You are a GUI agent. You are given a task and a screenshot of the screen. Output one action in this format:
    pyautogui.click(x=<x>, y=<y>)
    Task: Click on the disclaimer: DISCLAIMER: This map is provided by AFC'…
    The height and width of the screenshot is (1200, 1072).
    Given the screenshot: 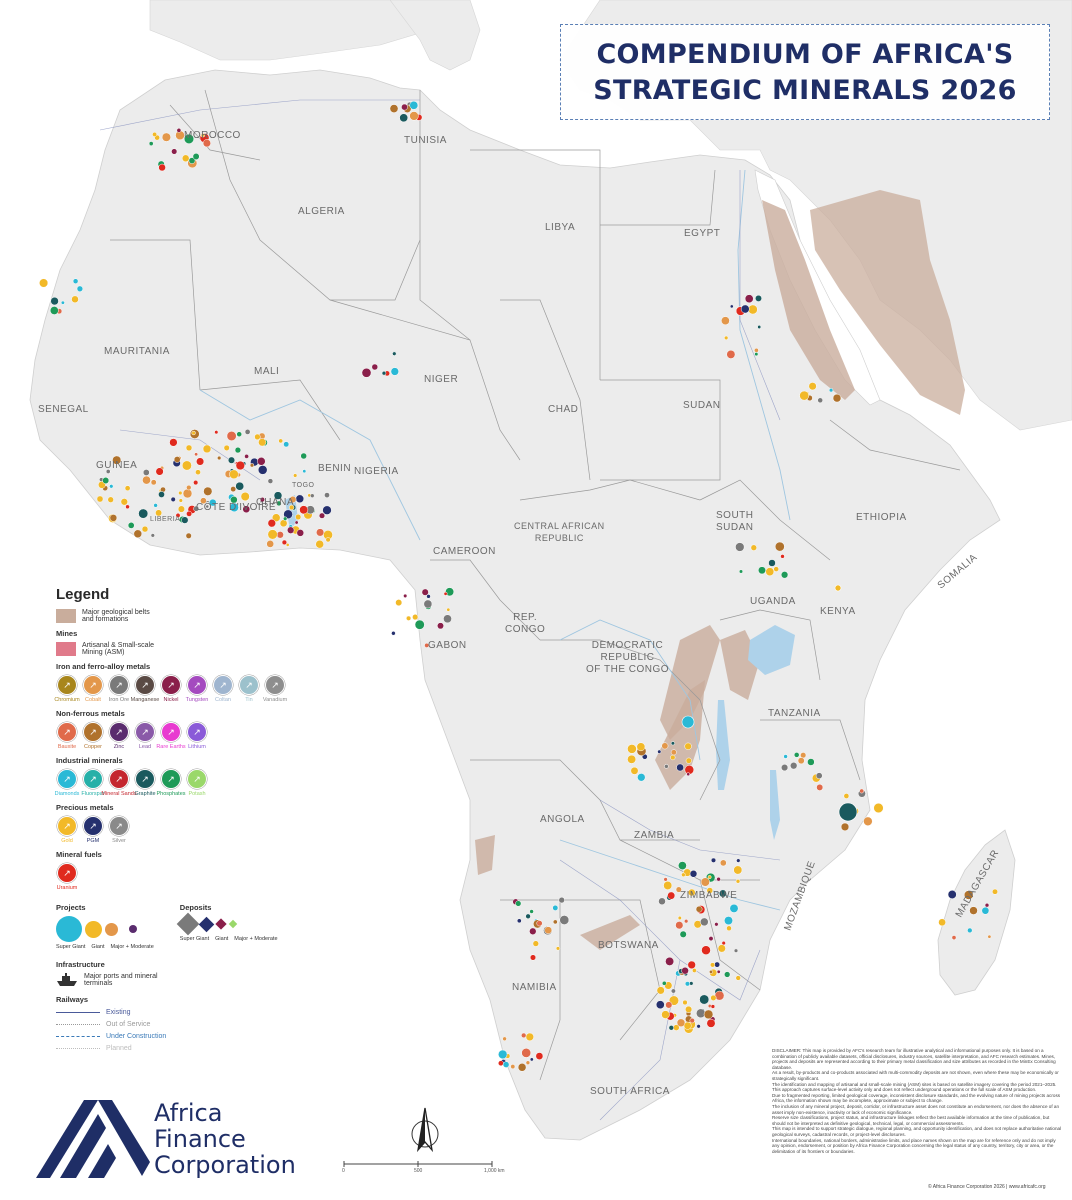 What is the action you would take?
    pyautogui.click(x=918, y=1101)
    